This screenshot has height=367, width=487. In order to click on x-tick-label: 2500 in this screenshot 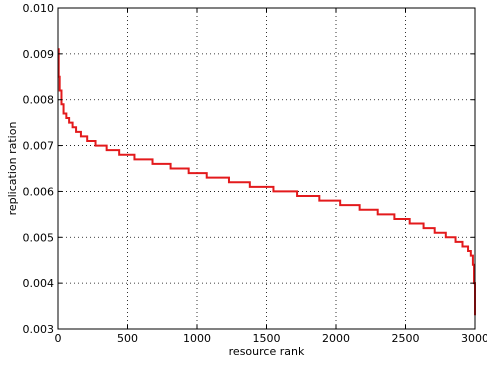, I will do `click(406, 338)`.